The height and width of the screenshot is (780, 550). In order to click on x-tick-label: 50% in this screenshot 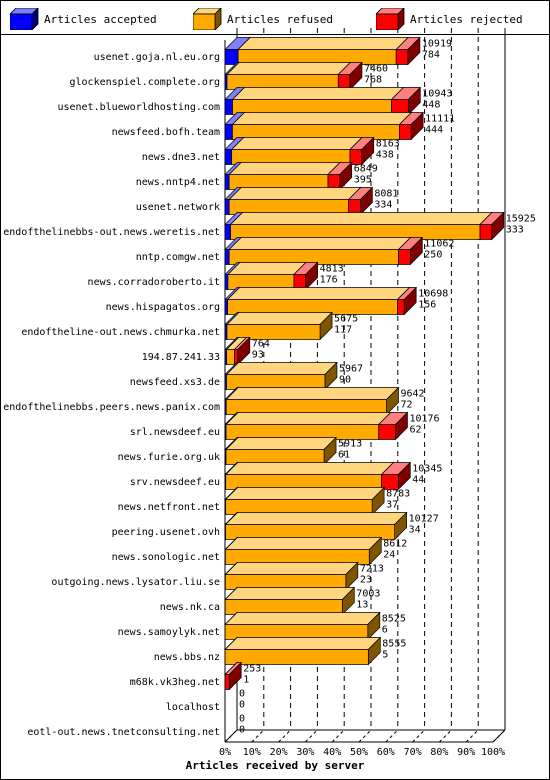, I will do `click(359, 752)`.